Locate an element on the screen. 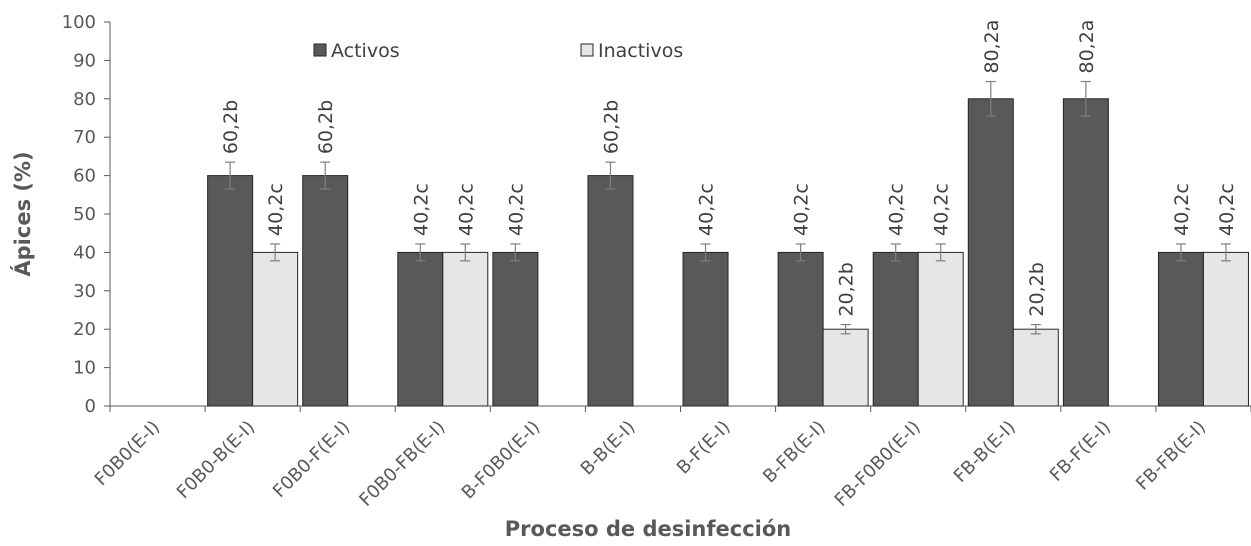 This screenshot has height=546, width=1251. y-tick-label: 20 is located at coordinates (84, 329).